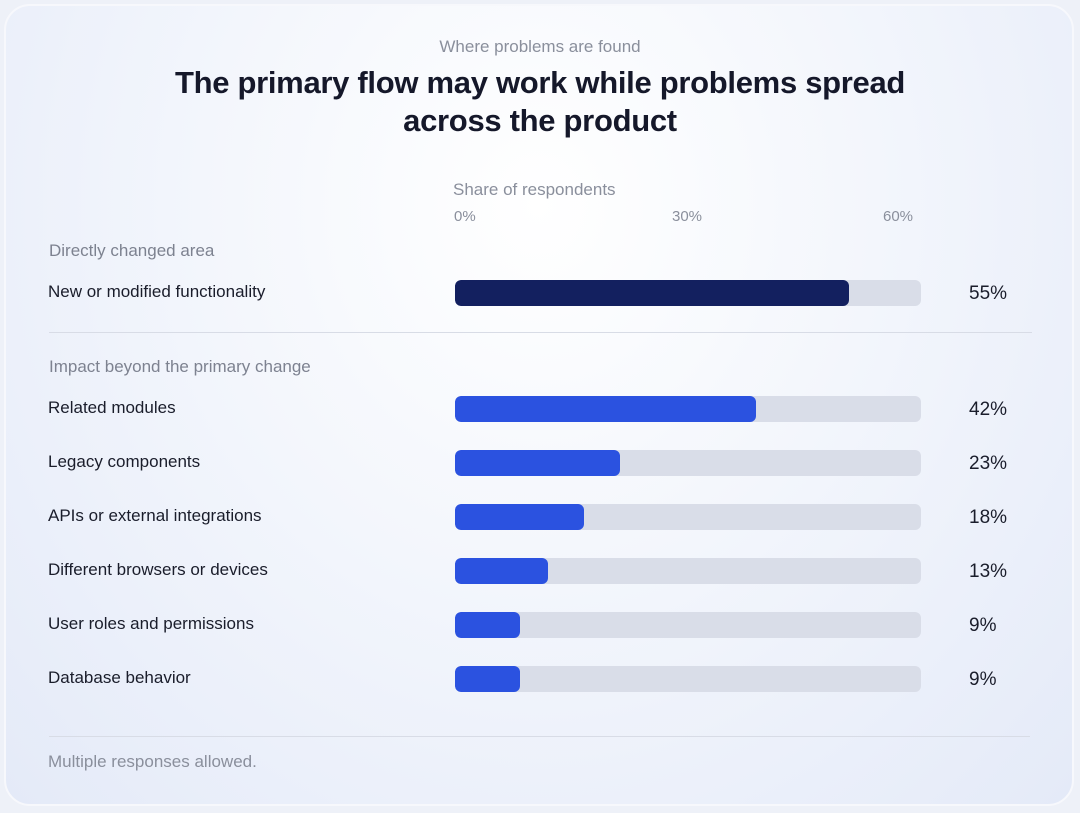 The image size is (1080, 813). What do you see at coordinates (157, 291) in the screenshot?
I see `bar-label: New or modified functionality` at bounding box center [157, 291].